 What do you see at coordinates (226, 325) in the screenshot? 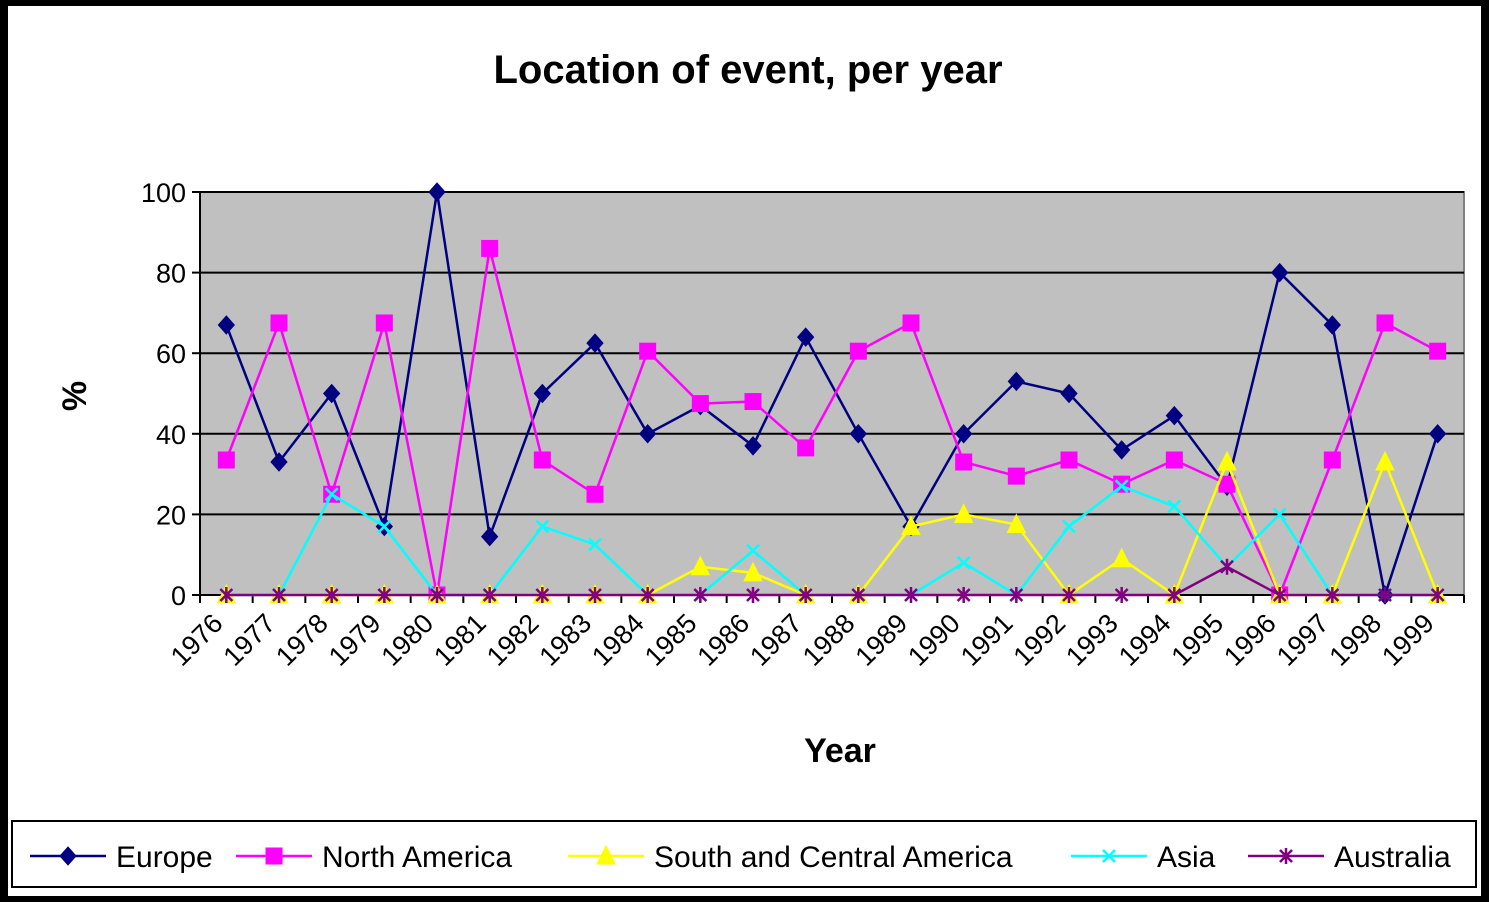
I see `point-europe-1976` at bounding box center [226, 325].